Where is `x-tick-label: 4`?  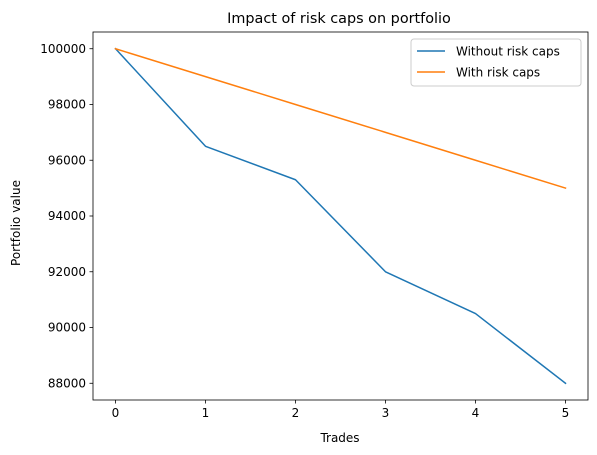 x-tick-label: 4 is located at coordinates (476, 413).